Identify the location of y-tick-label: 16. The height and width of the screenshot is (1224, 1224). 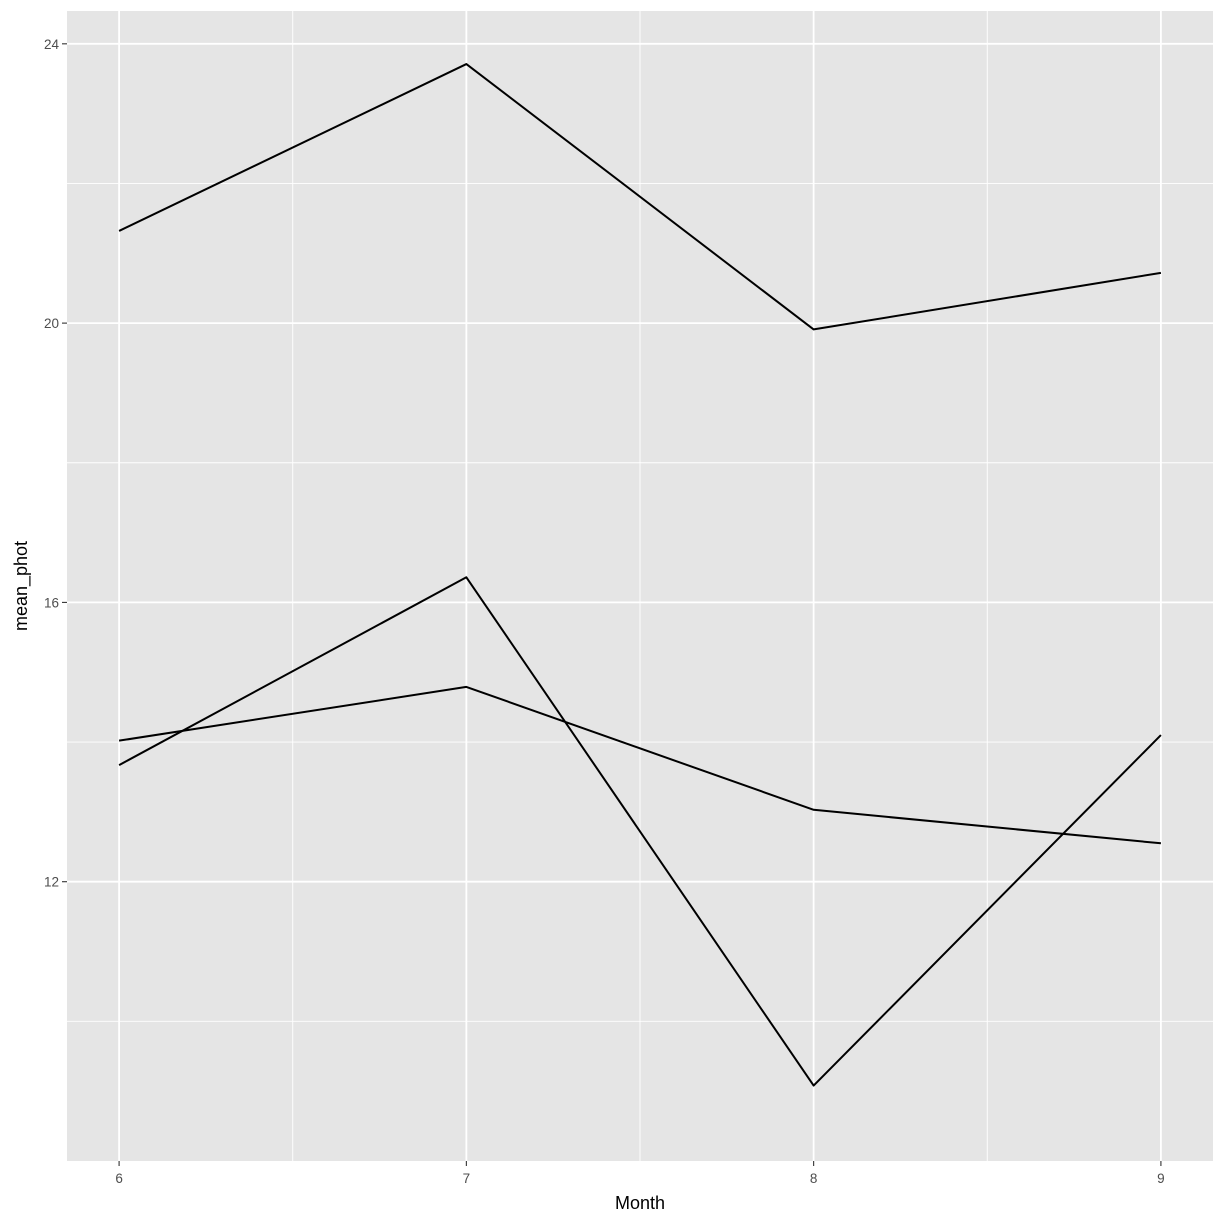
(51, 602).